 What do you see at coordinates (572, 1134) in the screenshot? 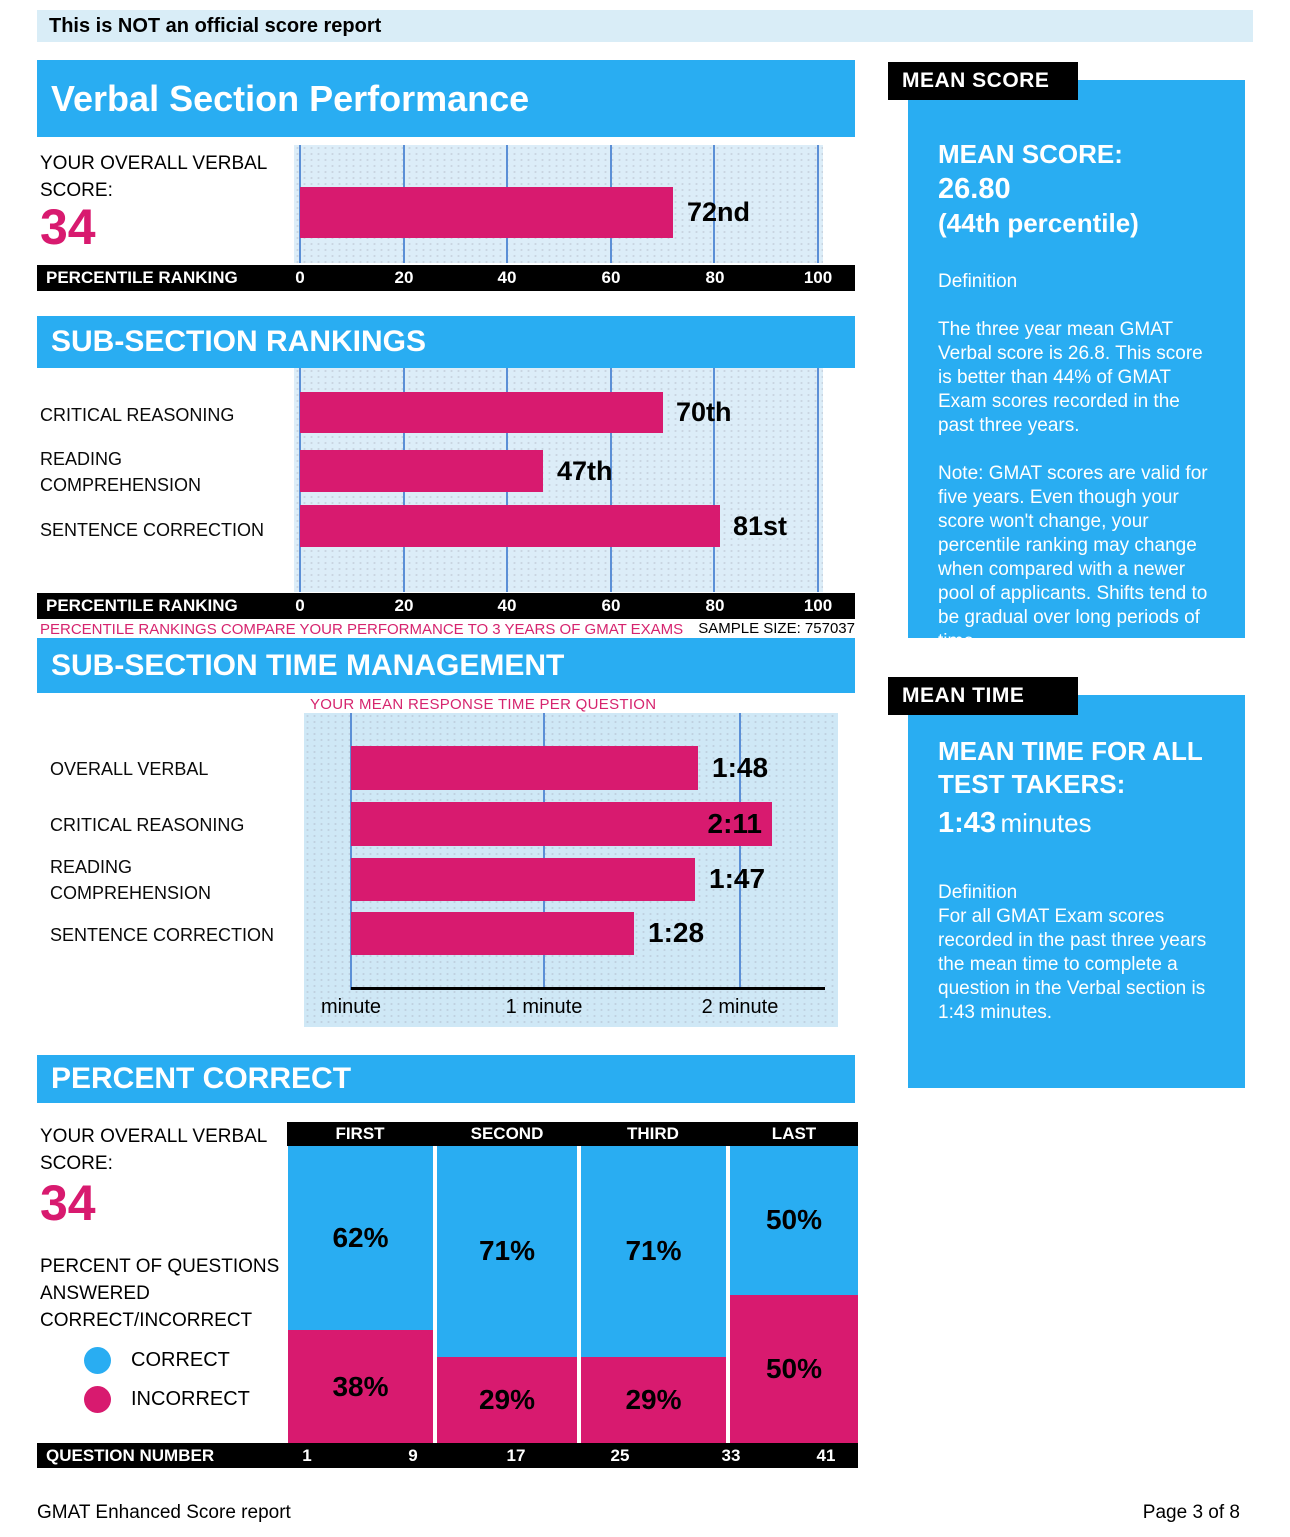
I see `quarter-header-bar: FIRST SECOND THIRD LAST` at bounding box center [572, 1134].